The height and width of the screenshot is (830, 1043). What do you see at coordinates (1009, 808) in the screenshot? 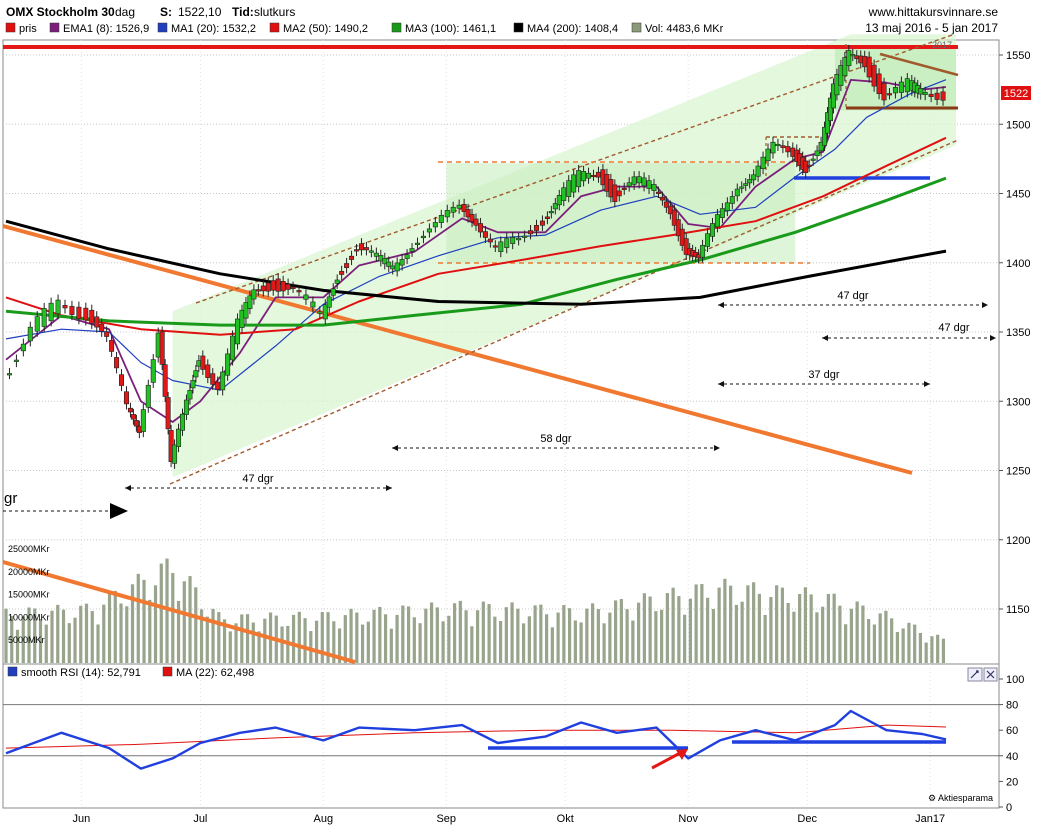
I see `rsi-tick-label: 0` at bounding box center [1009, 808].